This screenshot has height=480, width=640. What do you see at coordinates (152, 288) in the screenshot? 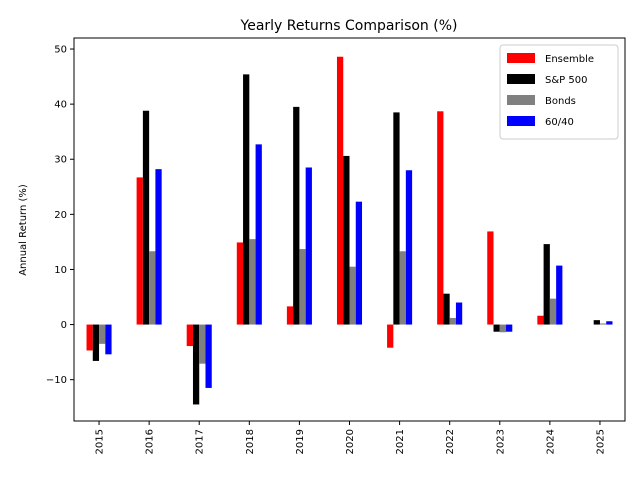
I see `bar-bonds-2016` at bounding box center [152, 288].